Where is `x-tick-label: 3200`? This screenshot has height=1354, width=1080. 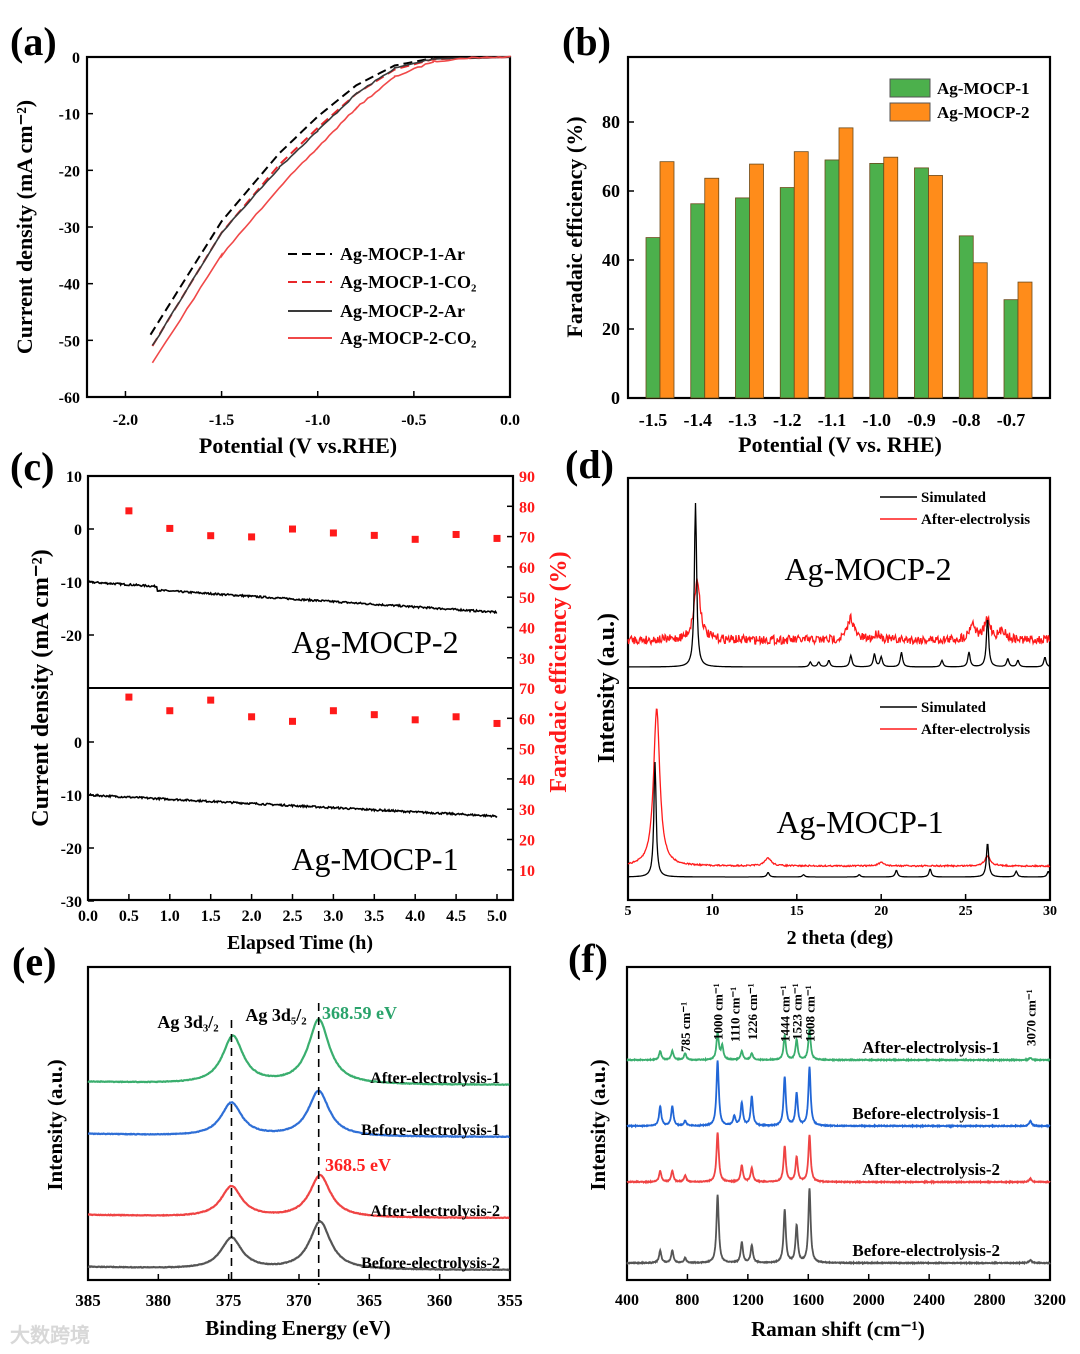 x-tick-label: 3200 is located at coordinates (1050, 1300).